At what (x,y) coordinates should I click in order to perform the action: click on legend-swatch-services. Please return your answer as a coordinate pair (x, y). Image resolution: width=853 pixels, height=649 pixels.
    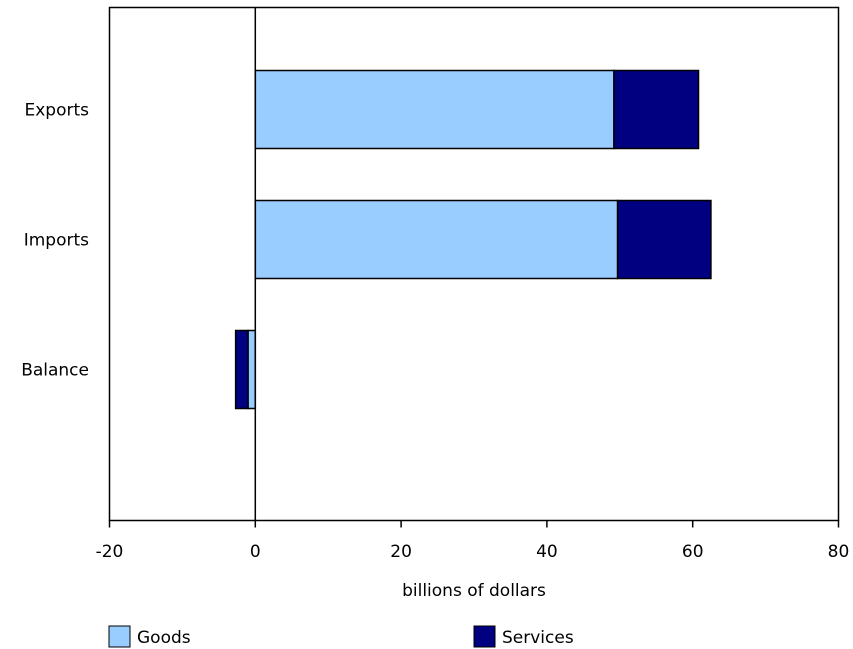
    Looking at the image, I should click on (484, 636).